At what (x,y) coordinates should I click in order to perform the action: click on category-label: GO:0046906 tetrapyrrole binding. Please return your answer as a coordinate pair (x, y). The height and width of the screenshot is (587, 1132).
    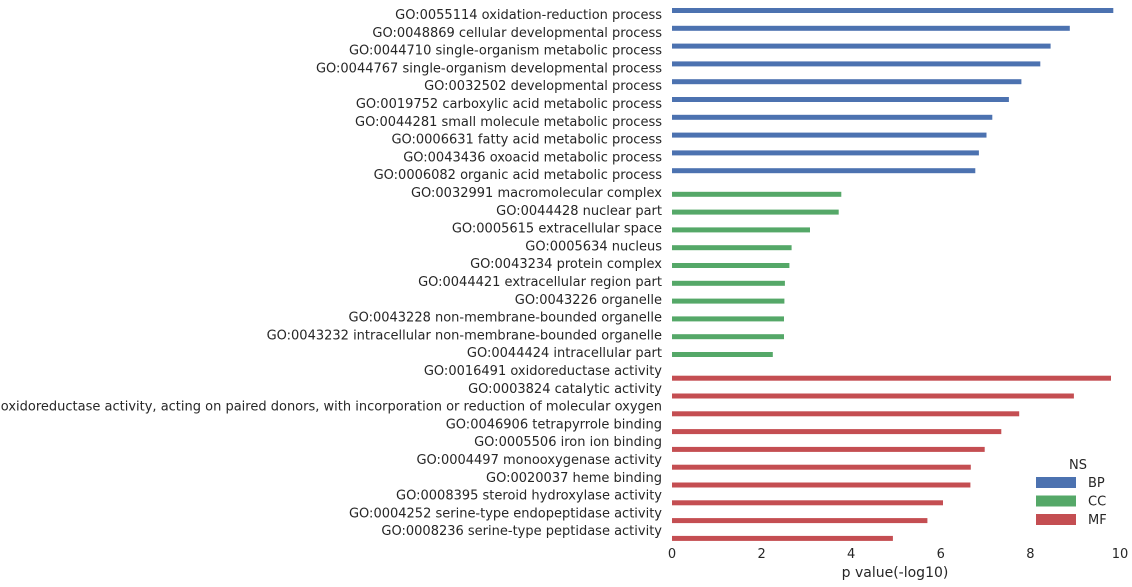
    Looking at the image, I should click on (554, 424).